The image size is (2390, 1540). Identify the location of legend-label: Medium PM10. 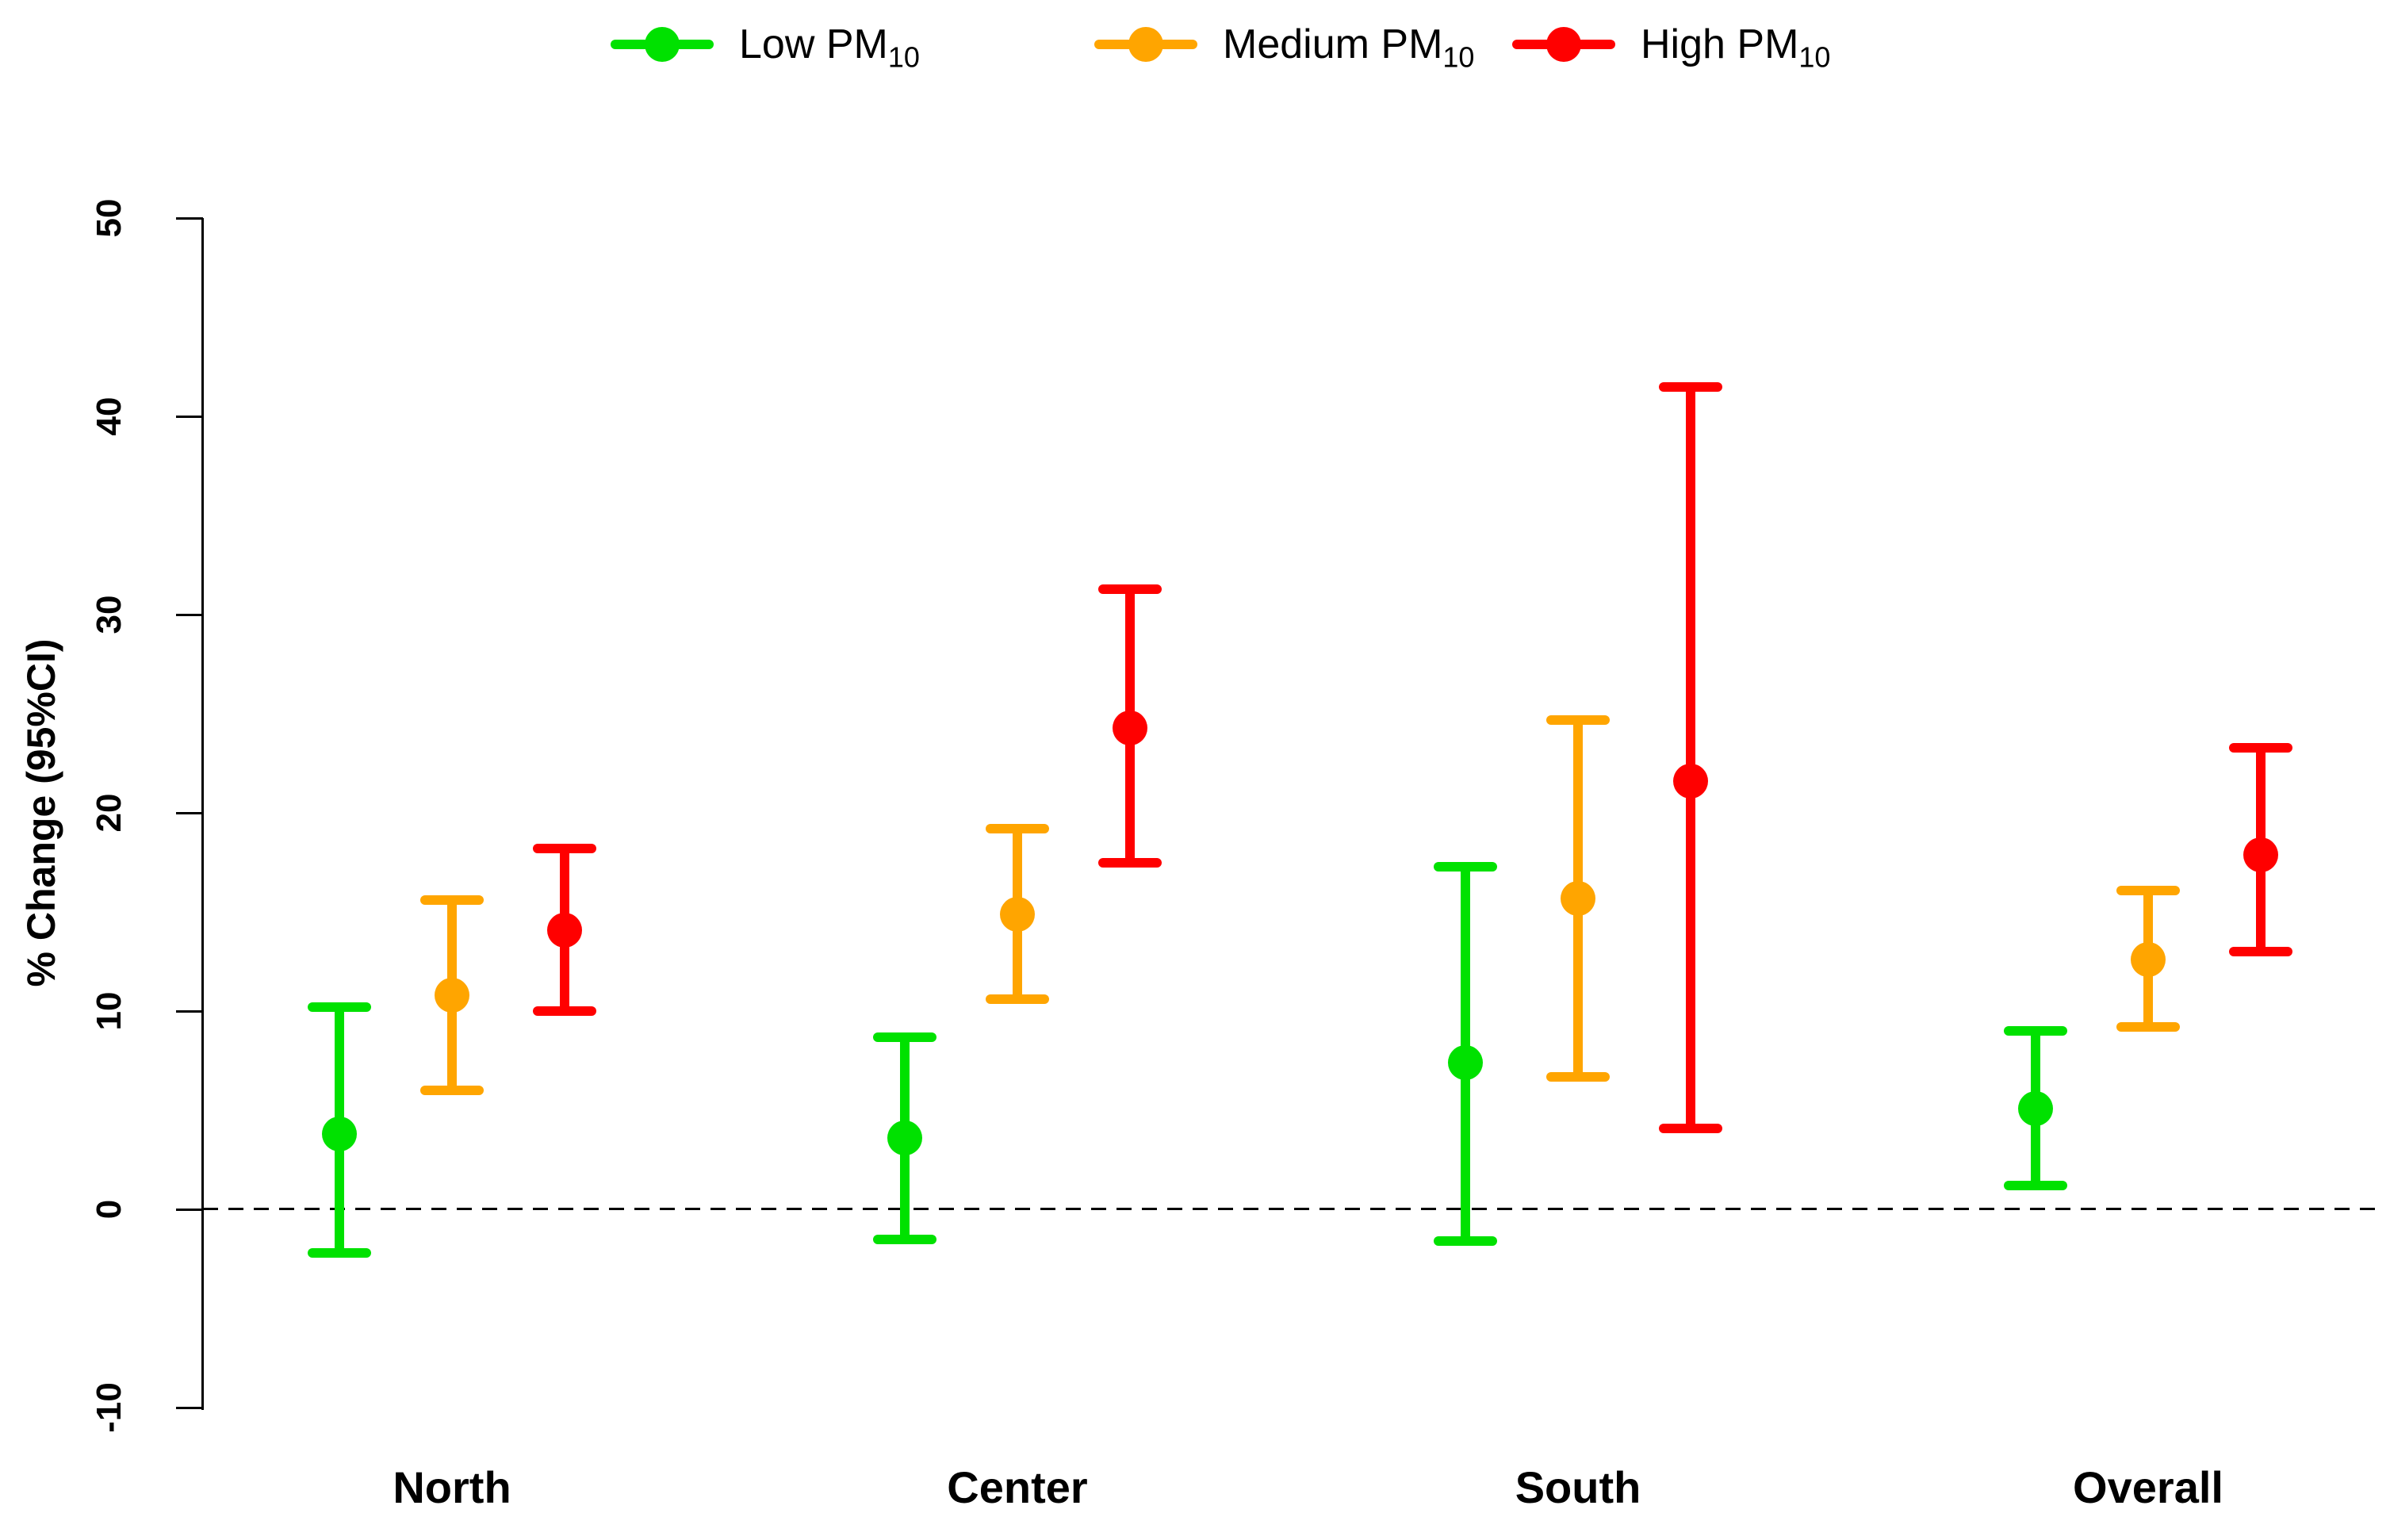
(1349, 47).